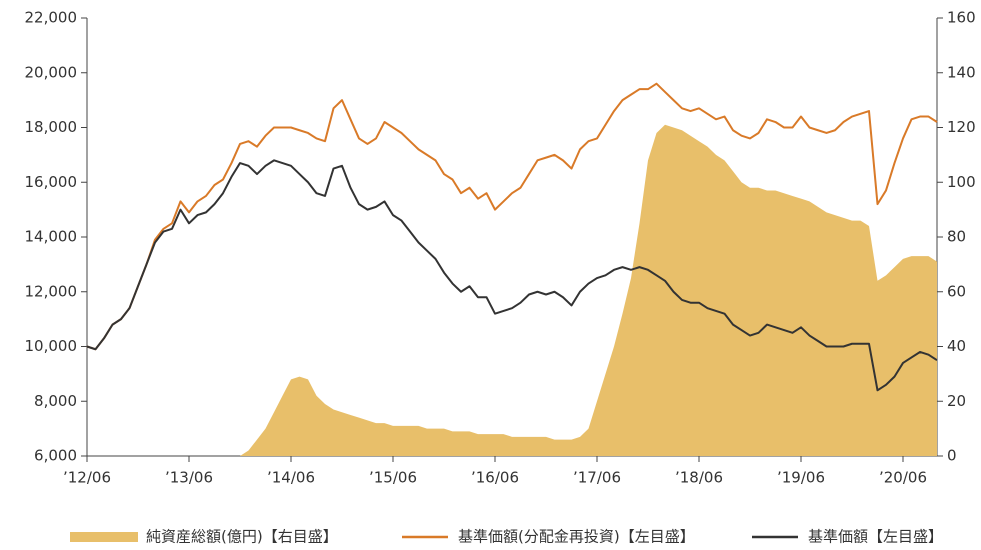 This screenshot has height=550, width=981. Describe the element at coordinates (801, 478) in the screenshot. I see `x-tick-label: ’19/06` at that location.